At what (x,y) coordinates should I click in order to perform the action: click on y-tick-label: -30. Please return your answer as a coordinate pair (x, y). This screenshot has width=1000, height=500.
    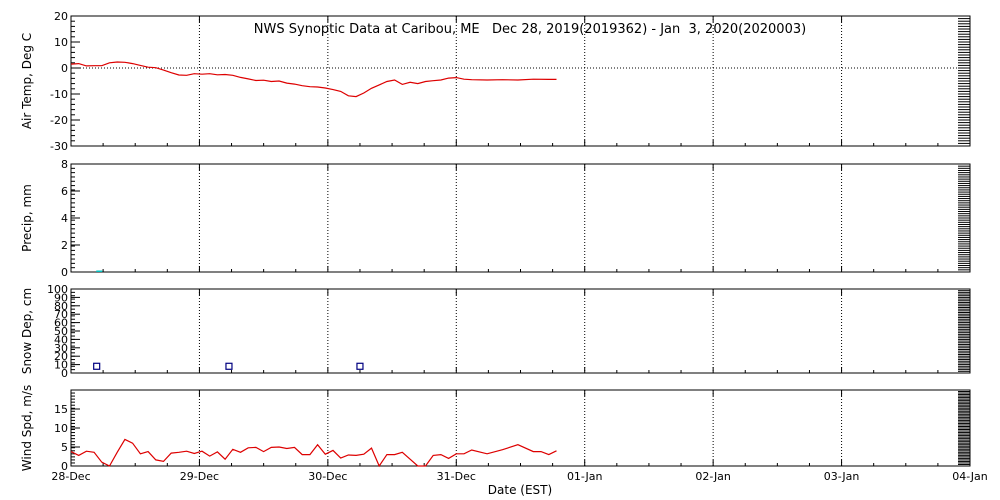
    Looking at the image, I should click on (59, 146).